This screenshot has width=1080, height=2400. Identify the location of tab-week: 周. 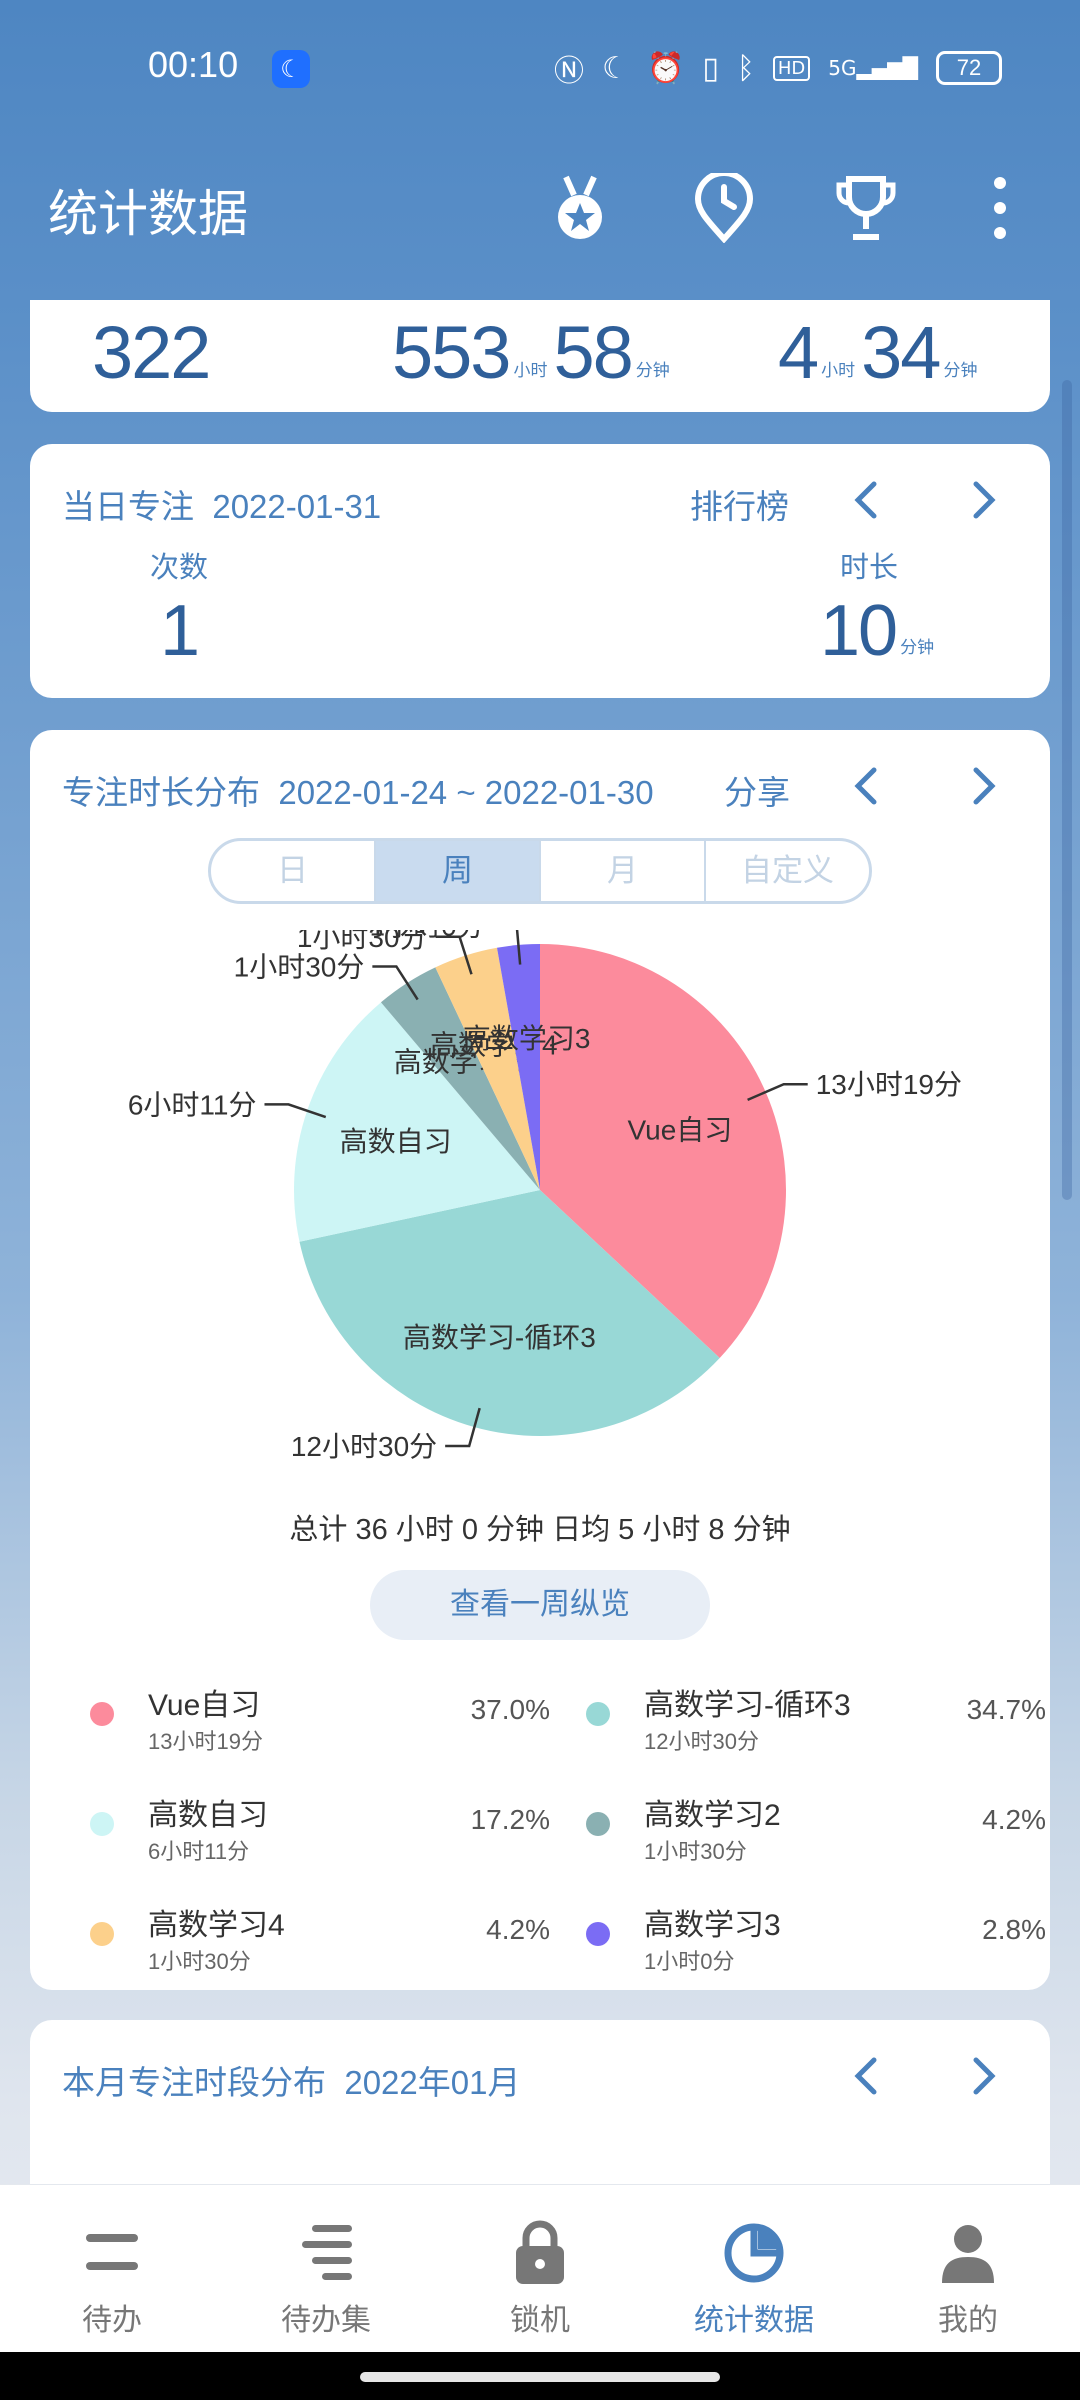
(458, 871).